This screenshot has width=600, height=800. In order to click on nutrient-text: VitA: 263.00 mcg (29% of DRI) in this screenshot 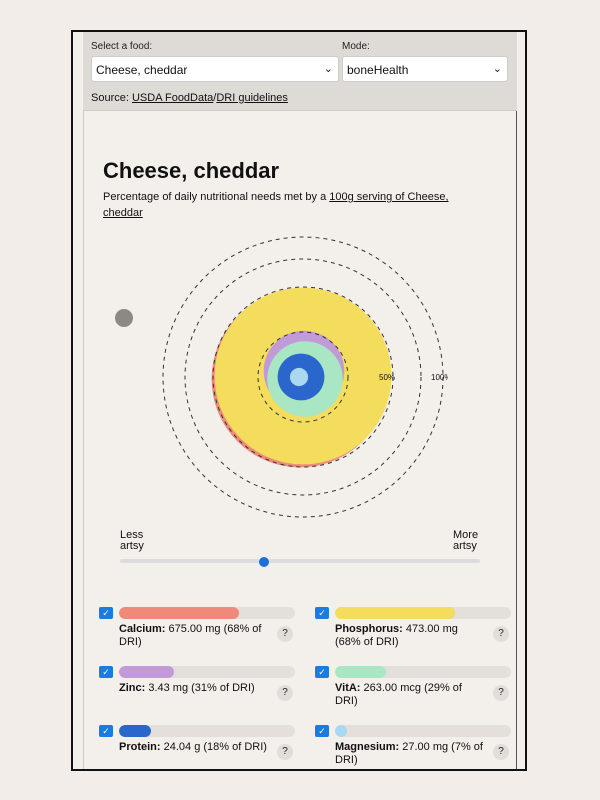, I will do `click(410, 695)`.